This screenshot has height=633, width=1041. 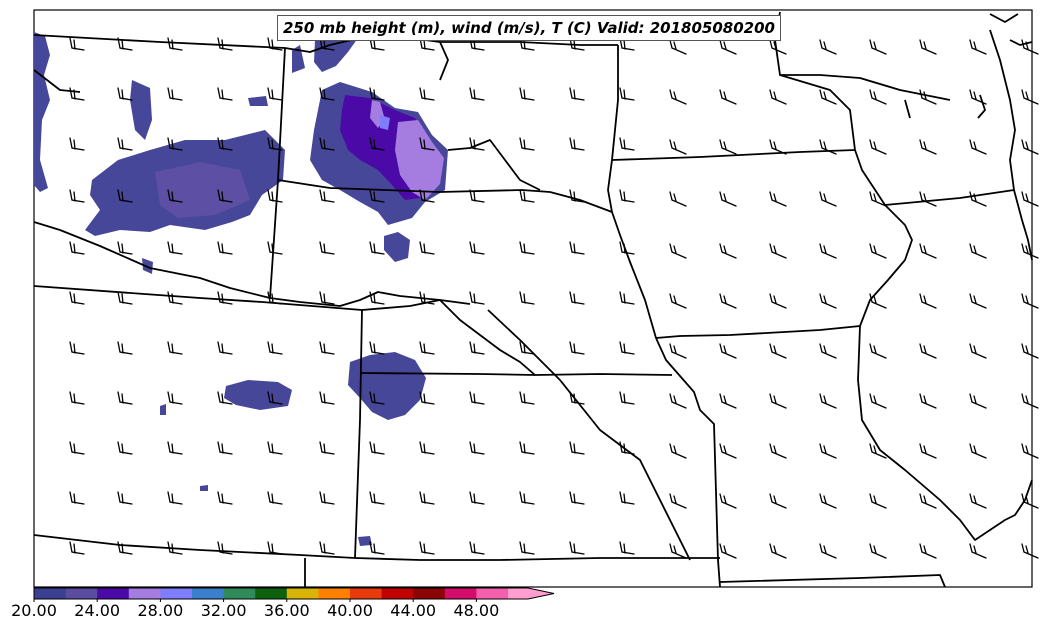 What do you see at coordinates (97, 610) in the screenshot?
I see `colorbar-tick-label: 24.00` at bounding box center [97, 610].